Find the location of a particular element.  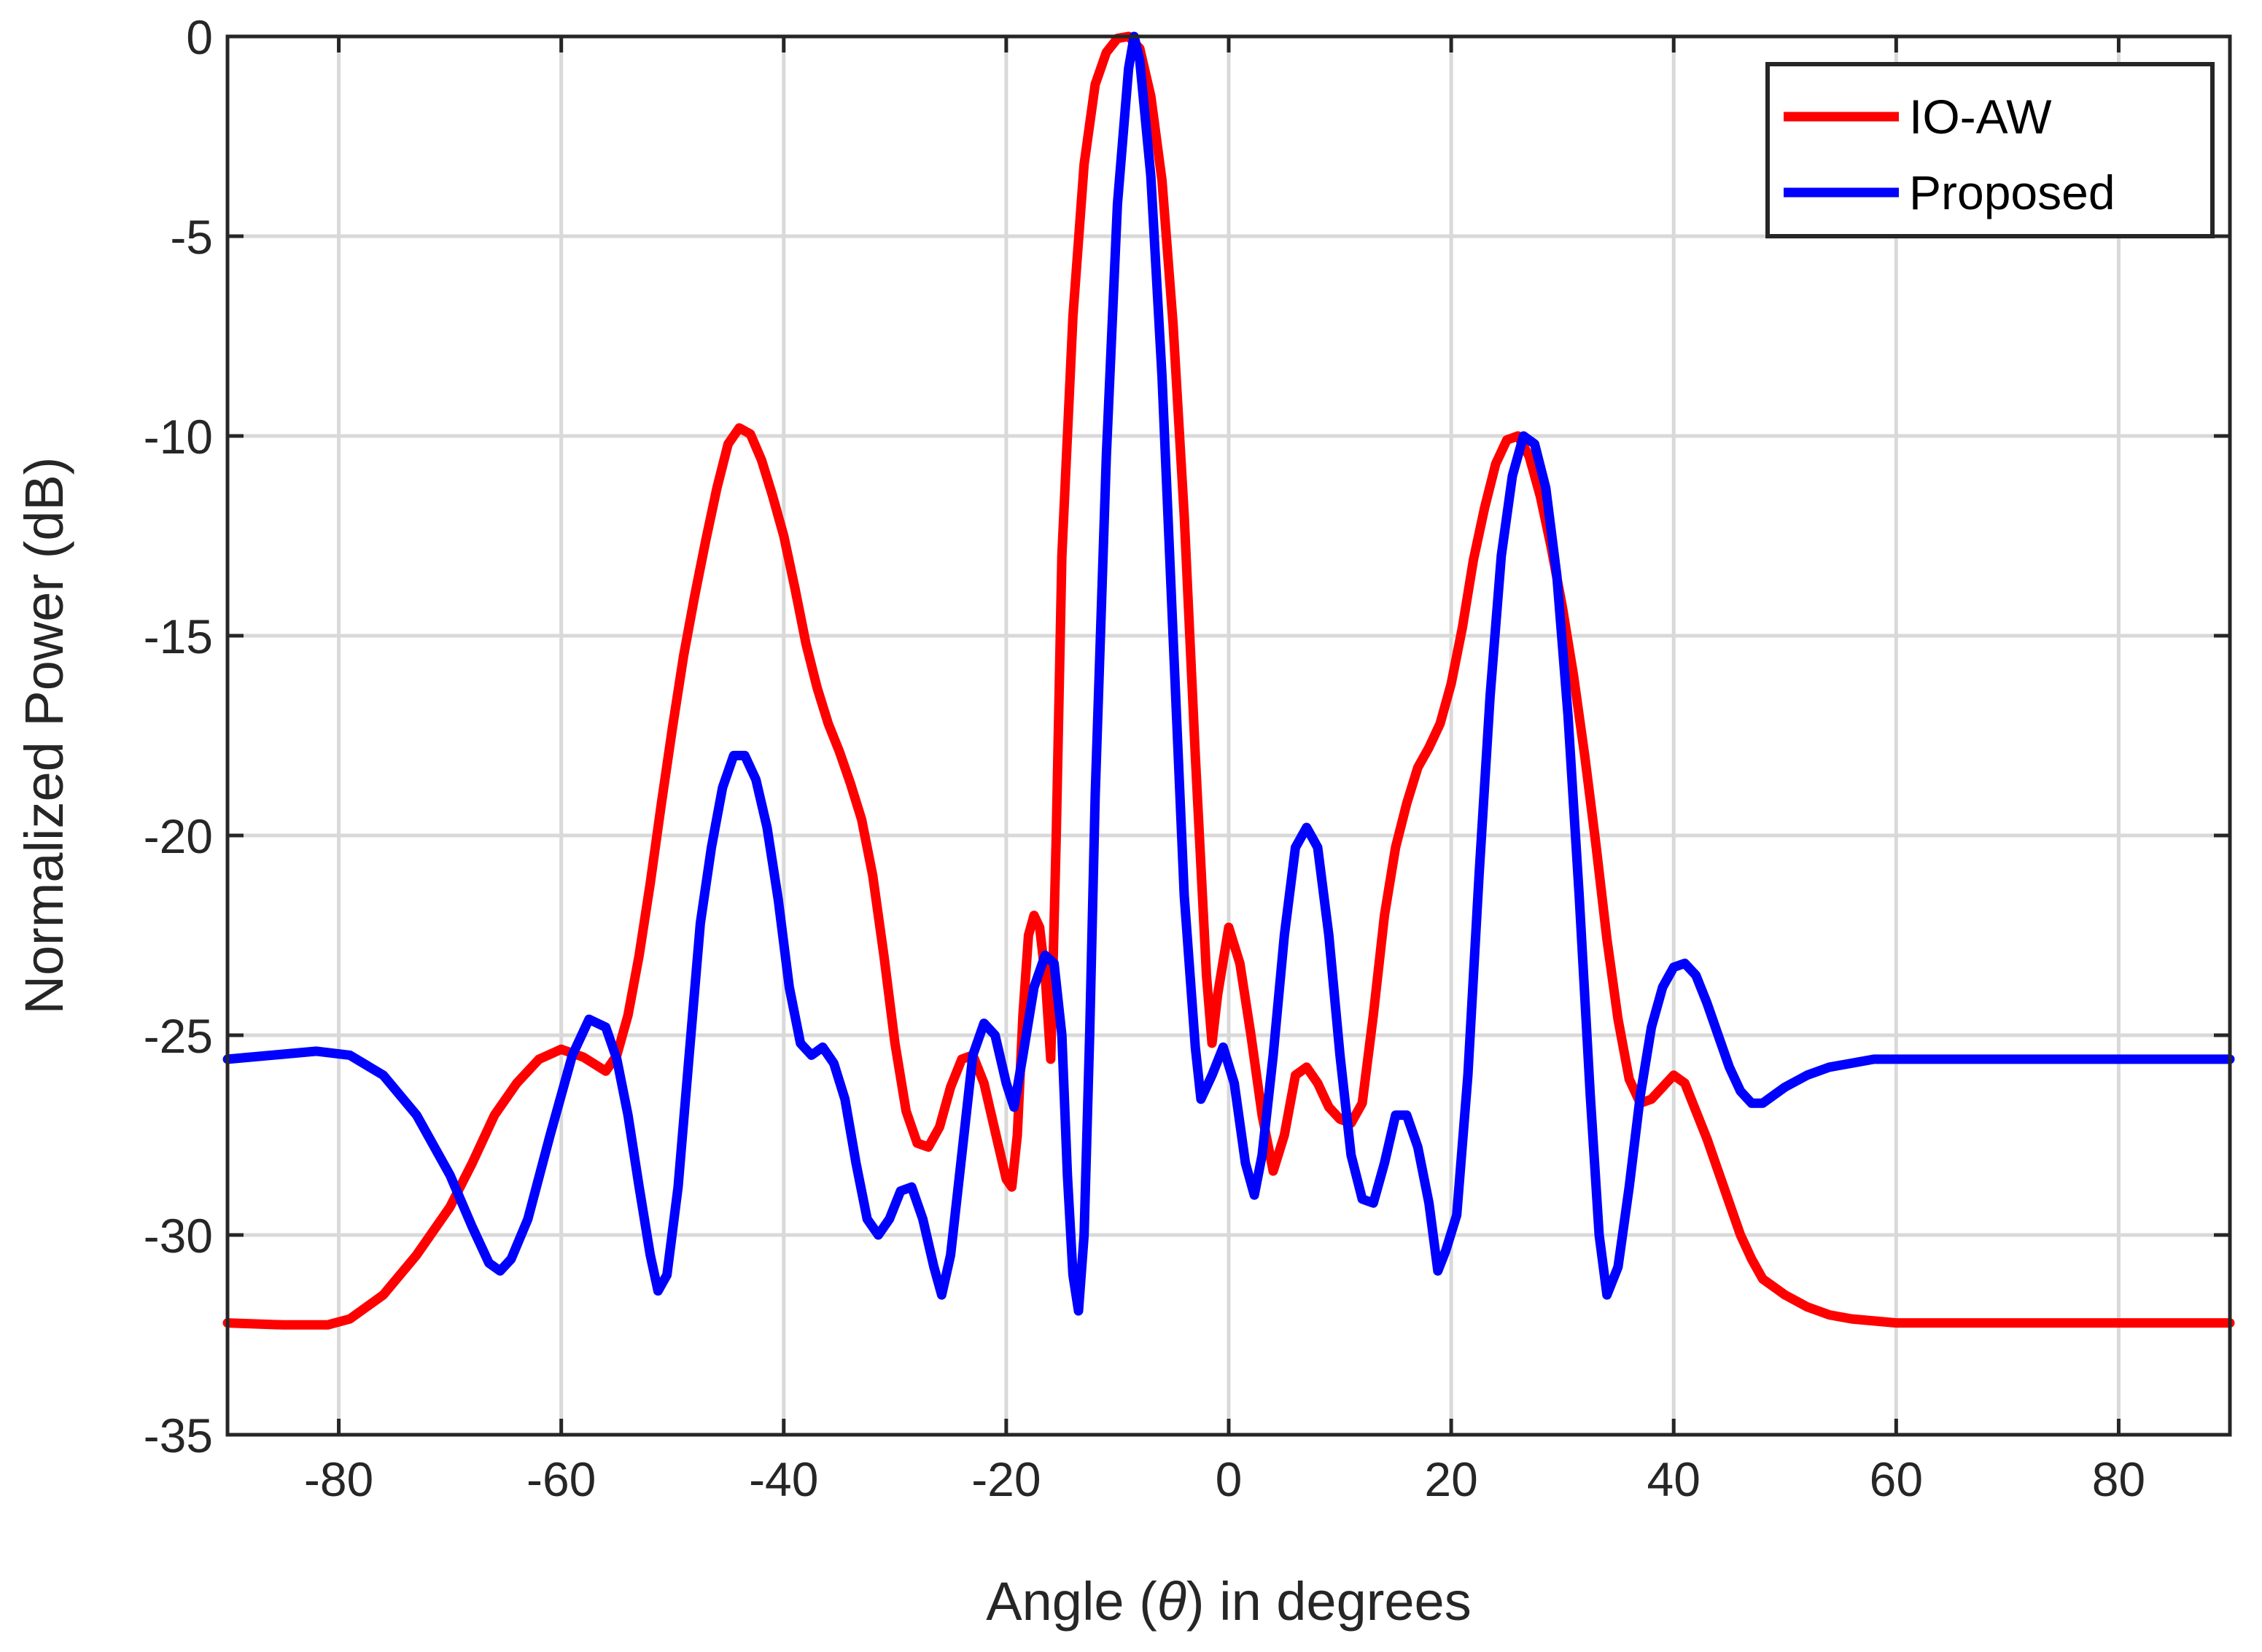

y-axis-title: Normalized Power (dB) is located at coordinates (44, 736).